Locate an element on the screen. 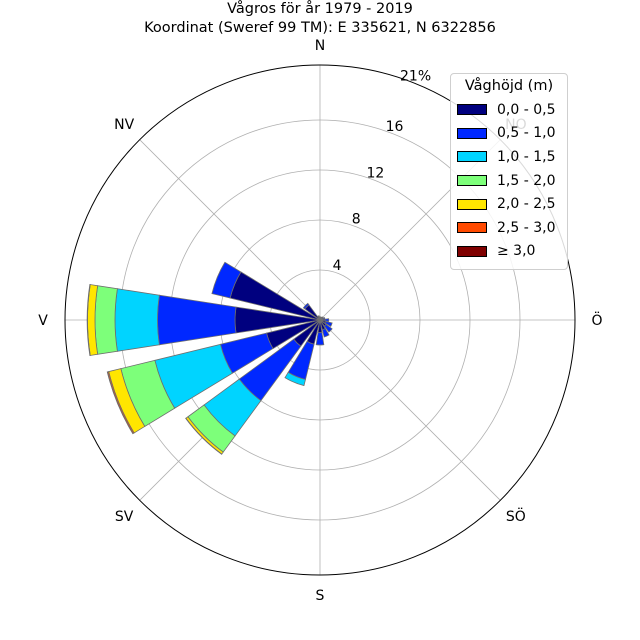  legend-entry: 0,0 - 0,5 is located at coordinates (509, 110).